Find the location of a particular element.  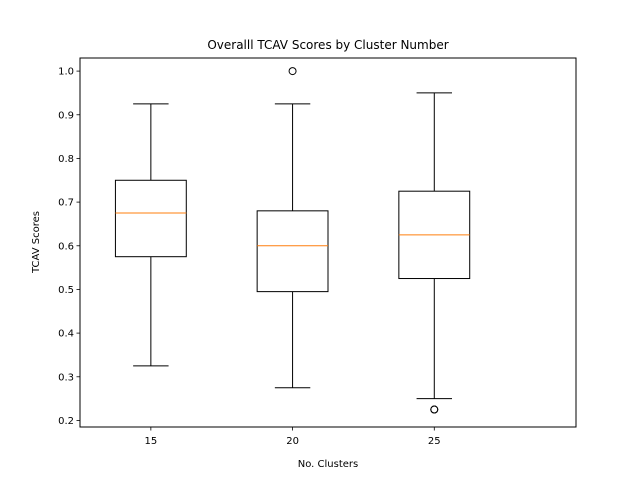

x-axis-label: No. Clusters is located at coordinates (328, 464).